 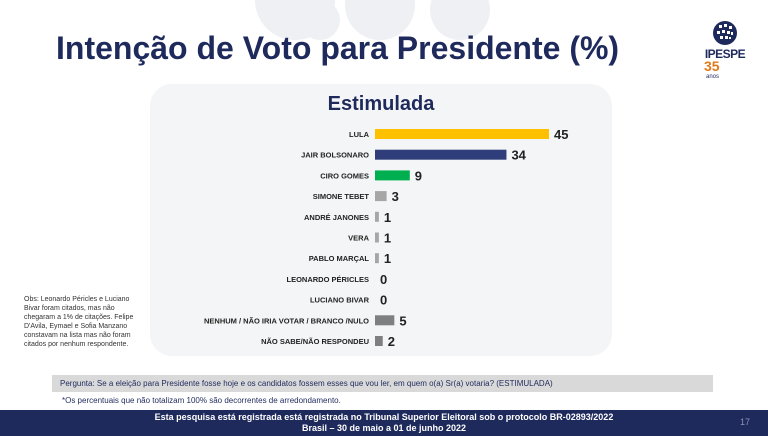 What do you see at coordinates (383, 279) in the screenshot?
I see `value-label-leonardo-pericles: 0` at bounding box center [383, 279].